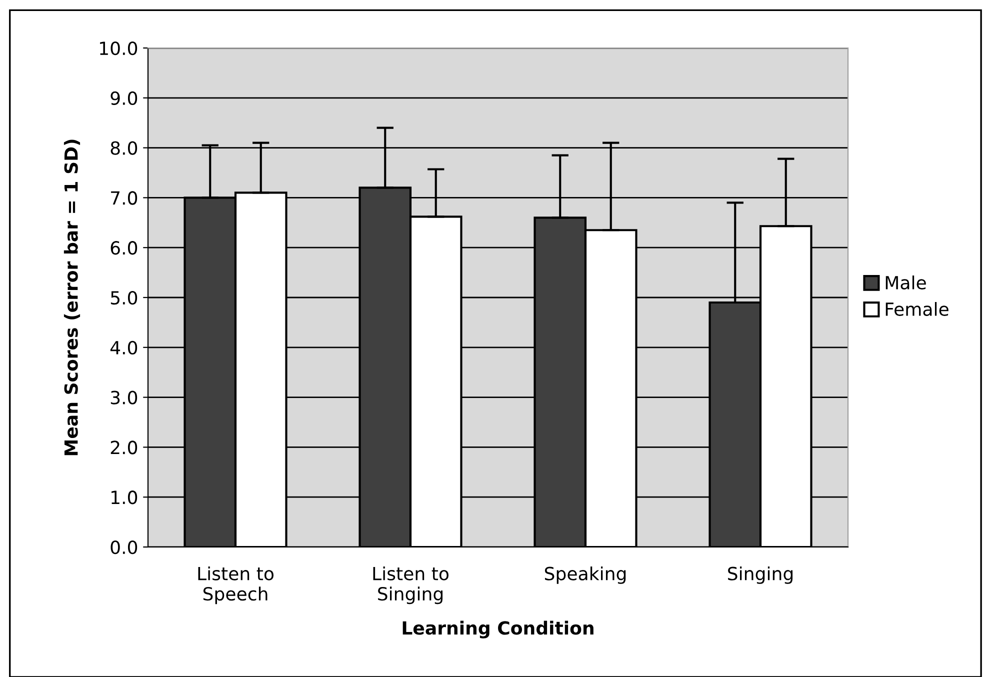 The height and width of the screenshot is (677, 986). What do you see at coordinates (498, 629) in the screenshot?
I see `x-axis-title: Learning Condition` at bounding box center [498, 629].